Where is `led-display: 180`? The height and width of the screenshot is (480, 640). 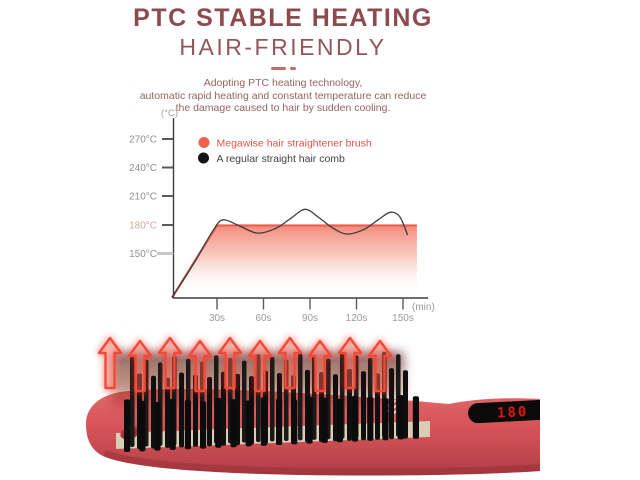 led-display: 180 is located at coordinates (504, 411).